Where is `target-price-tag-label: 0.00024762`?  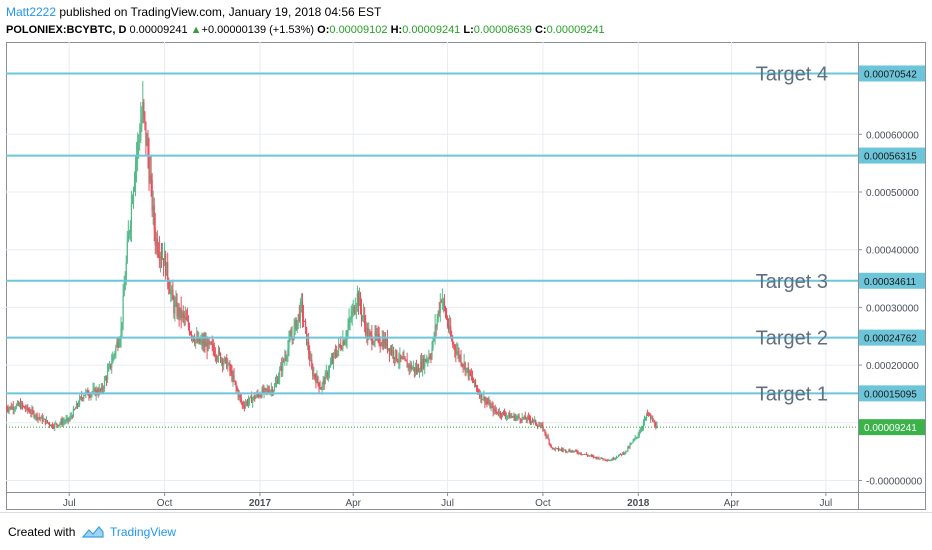
target-price-tag-label: 0.00024762 is located at coordinates (890, 339).